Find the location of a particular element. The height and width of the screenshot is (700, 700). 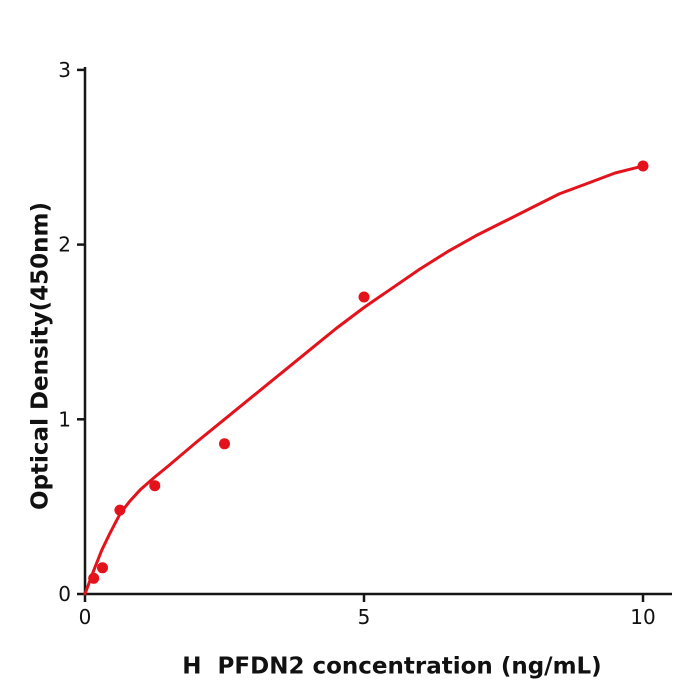

x-axis-title: H PFDN2 concentration (ng/mL) is located at coordinates (392, 666).